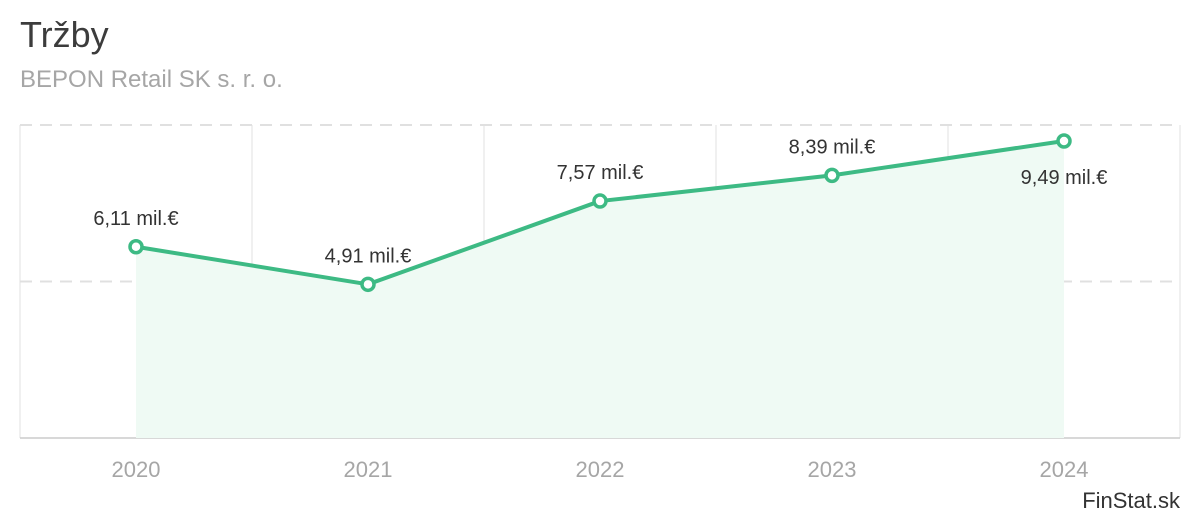 This screenshot has height=520, width=1200. Describe the element at coordinates (832, 469) in the screenshot. I see `x-tick-label: 2023` at that location.